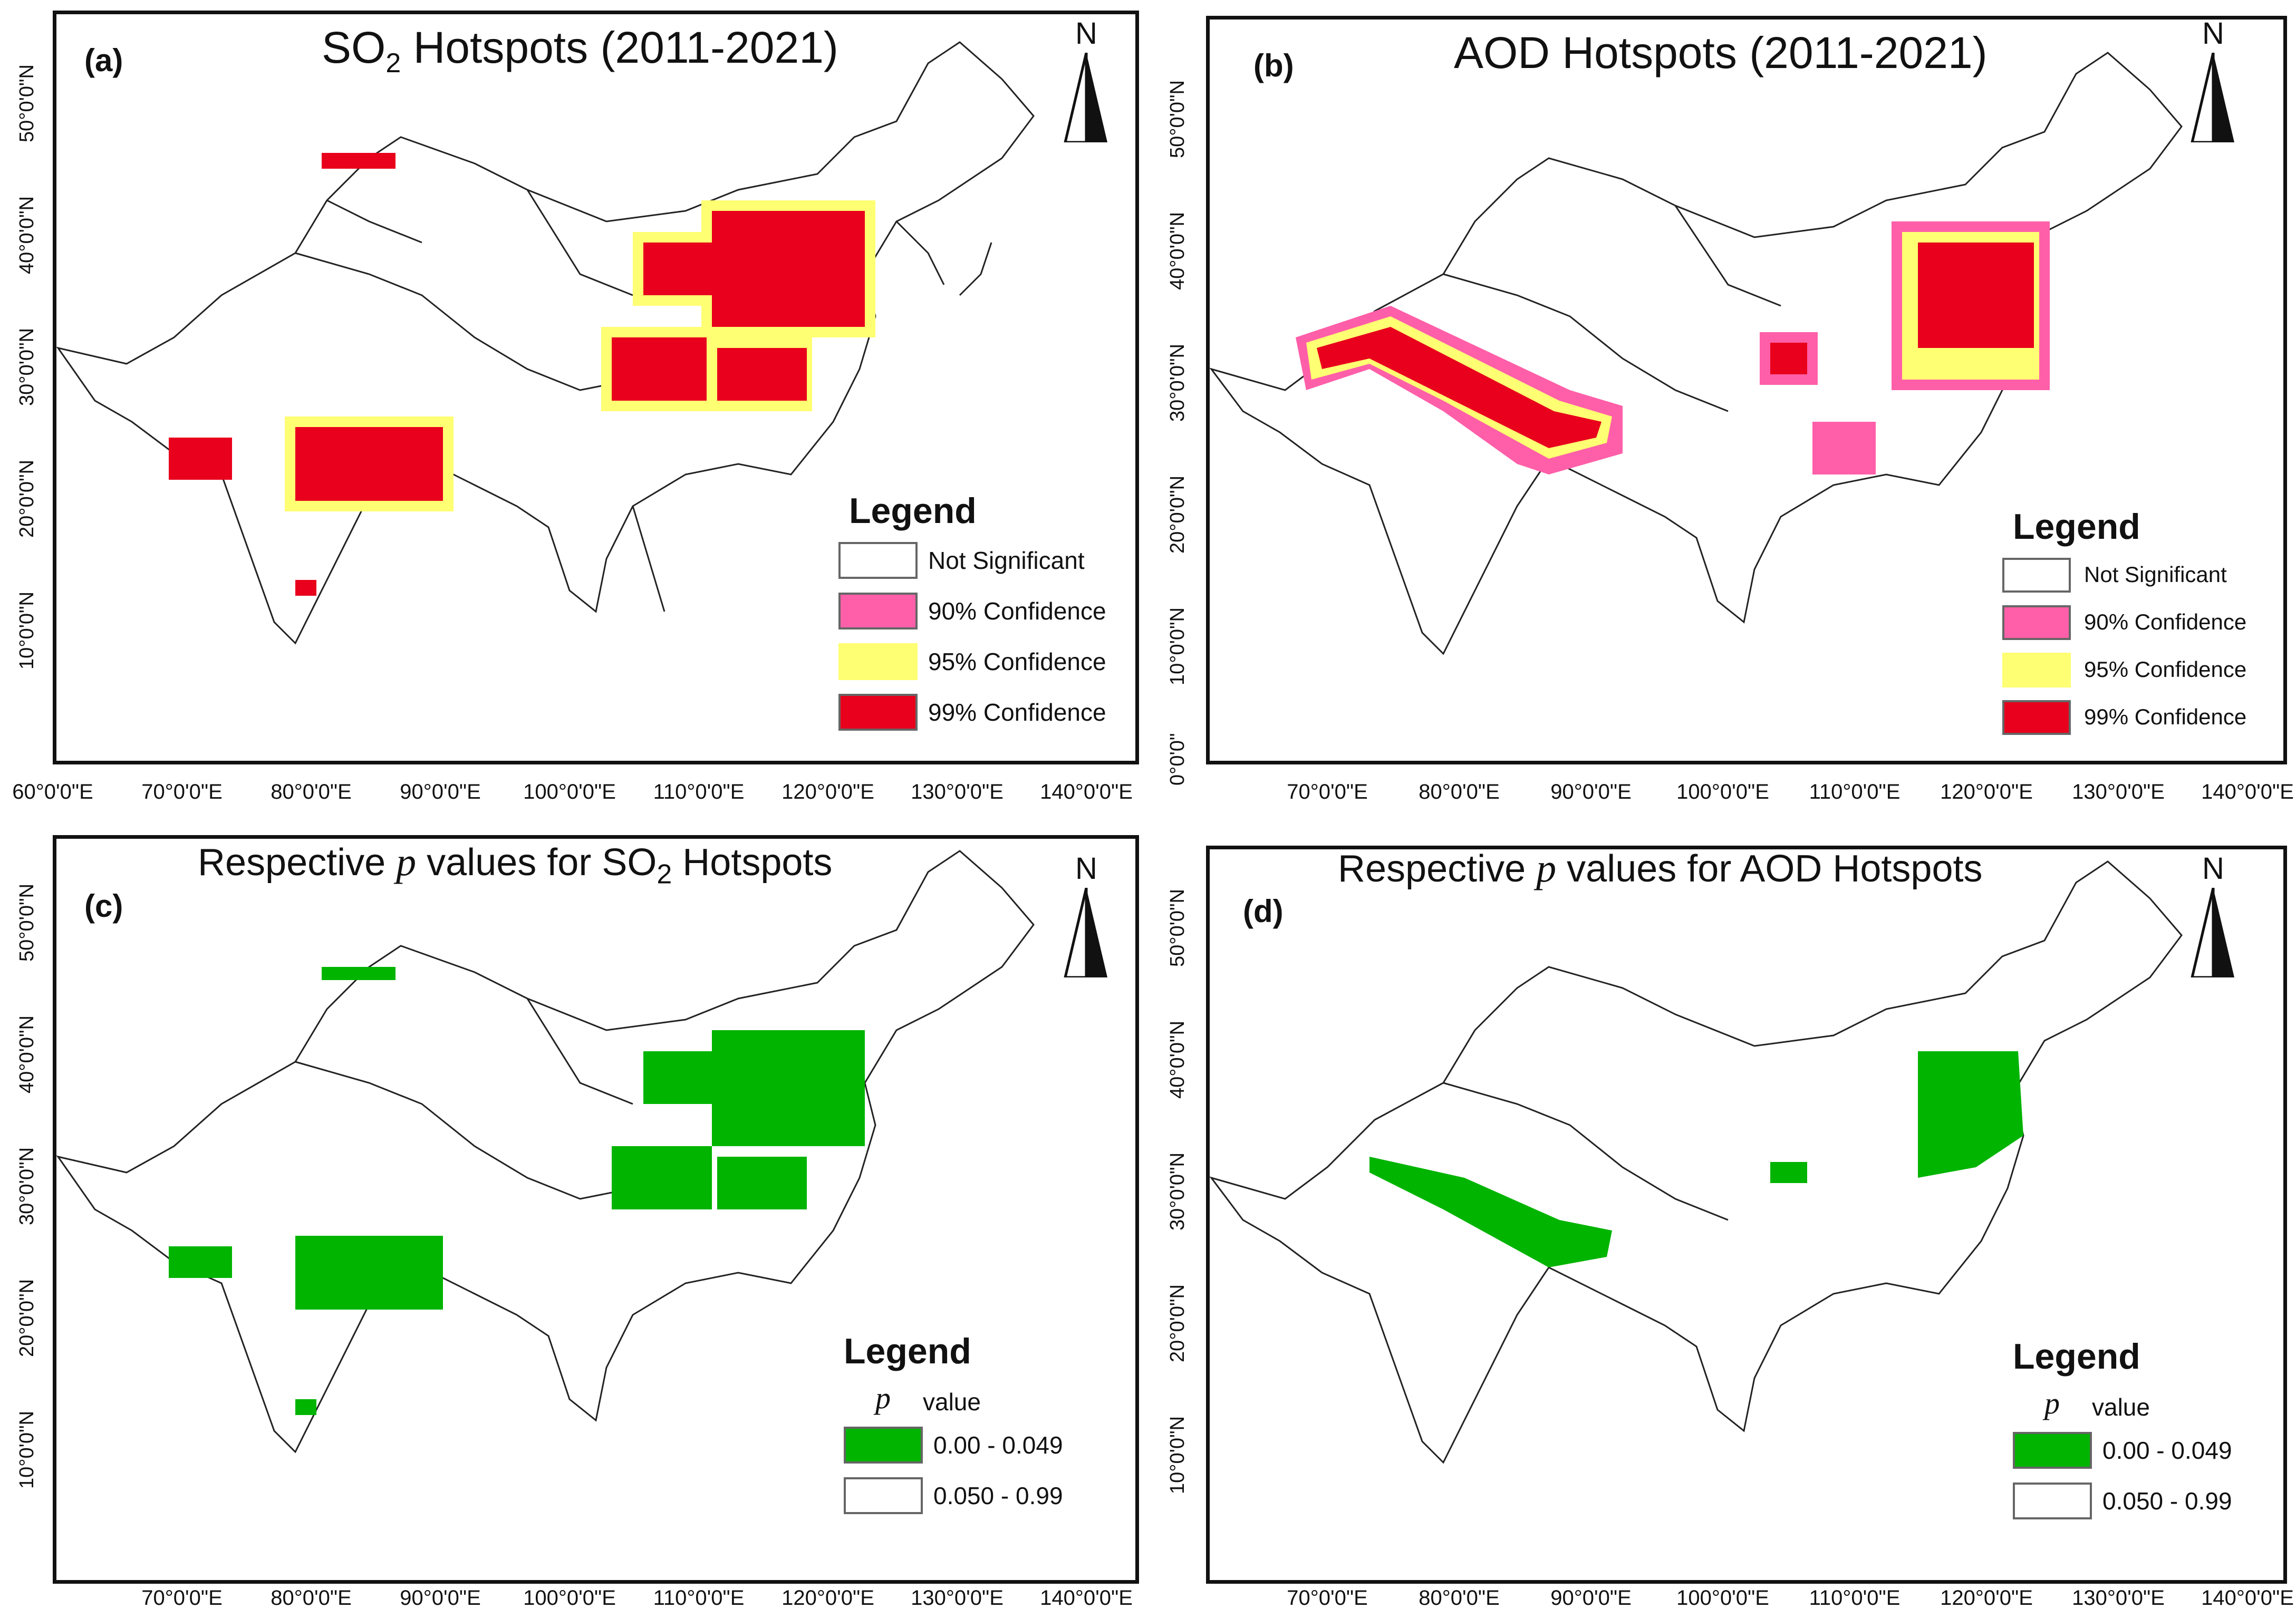 The image size is (2296, 1618). What do you see at coordinates (2165, 670) in the screenshot?
I see `legend-label: 95% Confidence` at bounding box center [2165, 670].